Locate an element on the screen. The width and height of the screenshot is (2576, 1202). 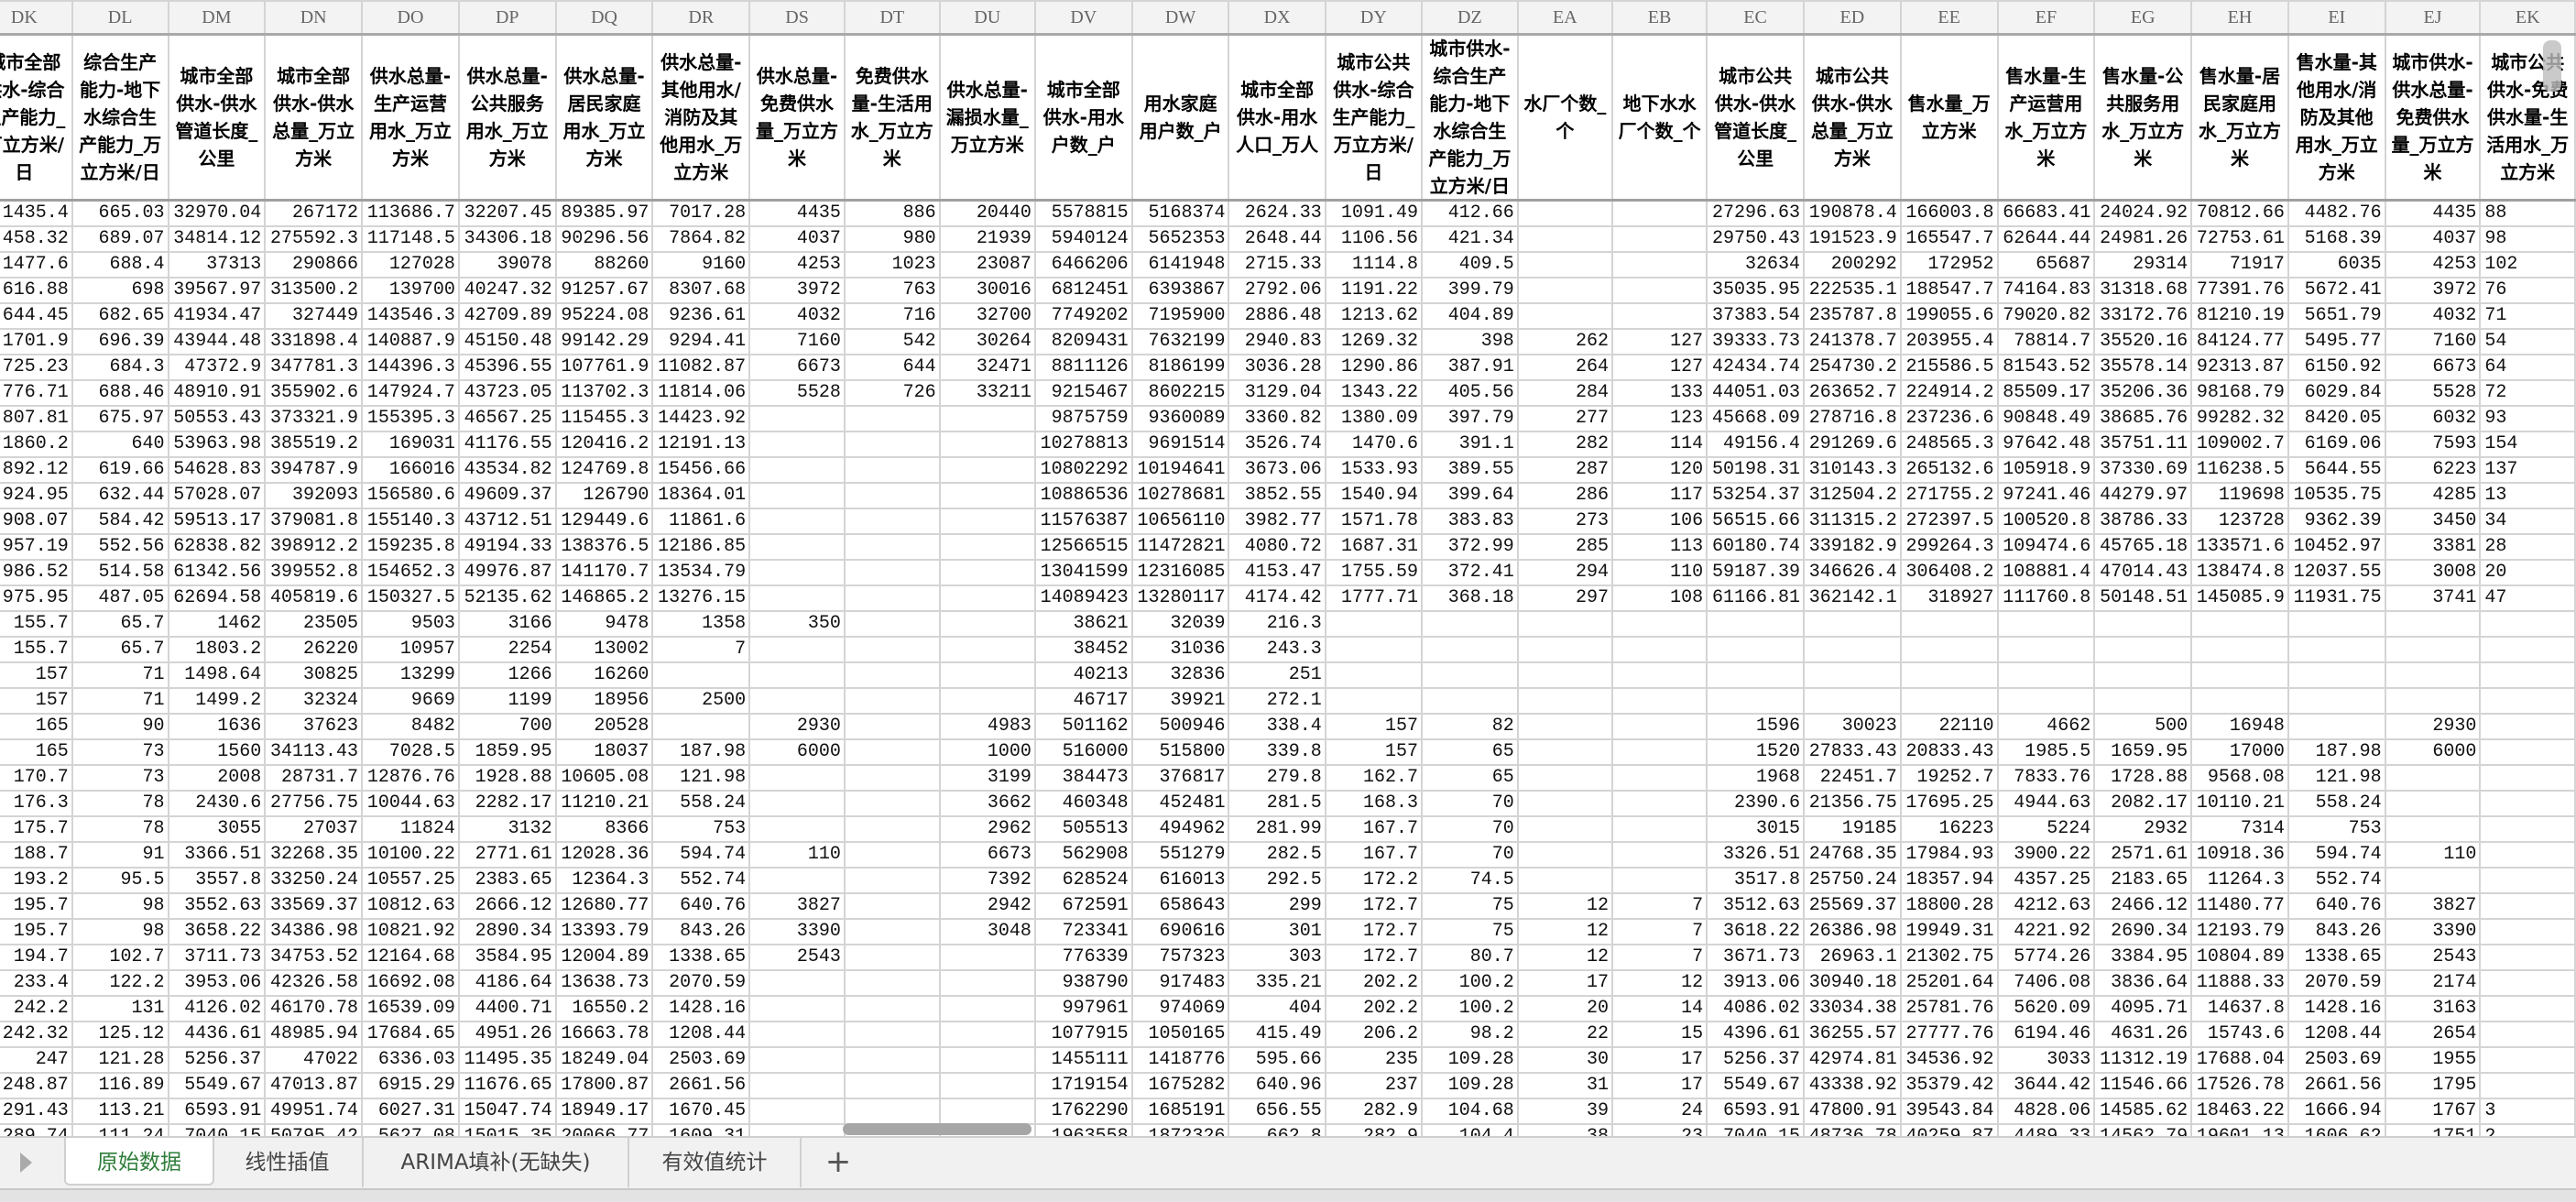
table-cell: 30825 is located at coordinates (314, 675).